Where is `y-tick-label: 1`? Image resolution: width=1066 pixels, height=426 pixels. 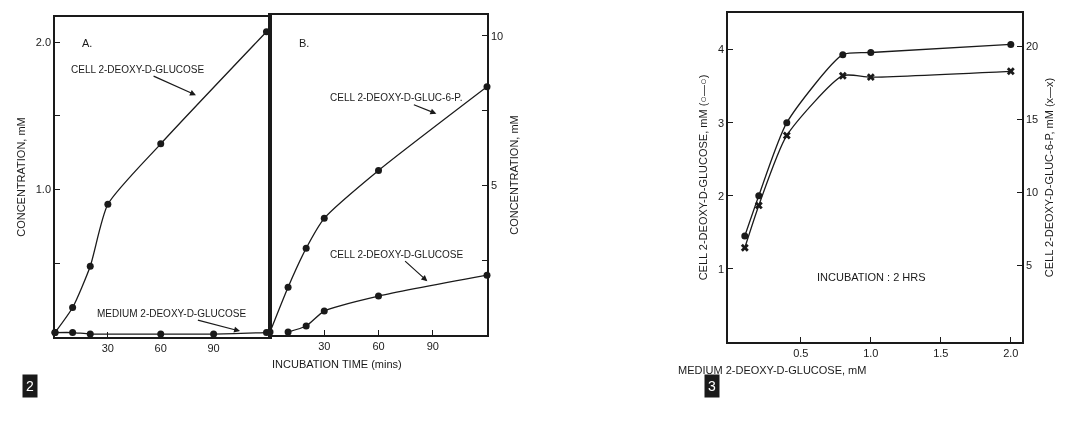
y-tick-label: 1 is located at coordinates (721, 268).